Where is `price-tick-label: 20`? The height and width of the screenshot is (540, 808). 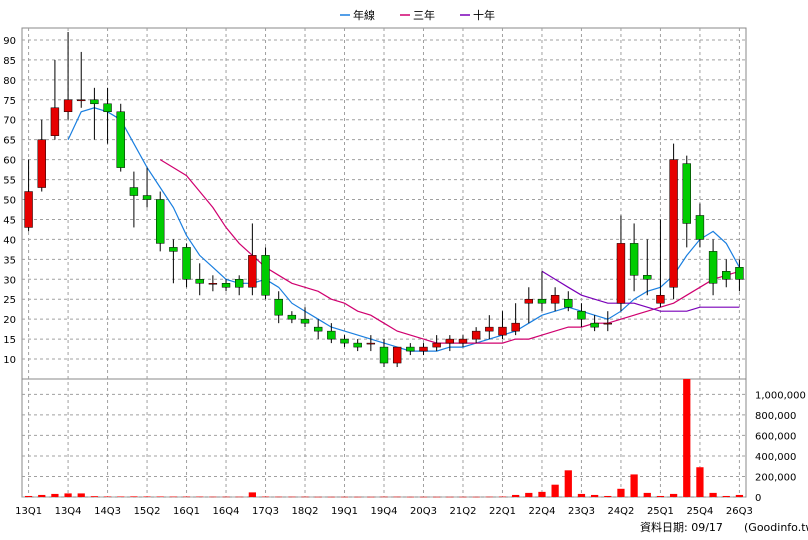
price-tick-label: 20 is located at coordinates (9, 320).